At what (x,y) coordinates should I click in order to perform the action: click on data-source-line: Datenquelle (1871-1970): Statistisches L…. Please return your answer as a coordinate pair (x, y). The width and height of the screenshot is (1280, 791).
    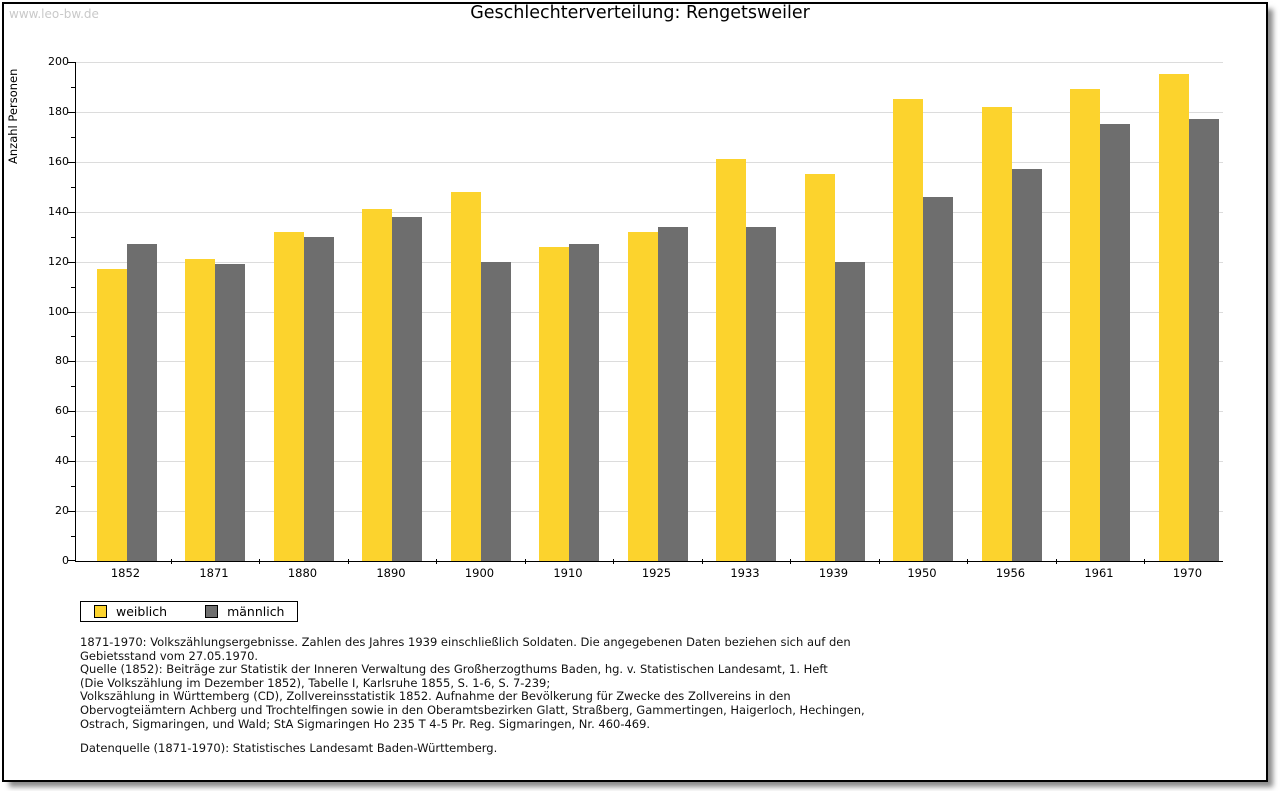
    Looking at the image, I should click on (289, 748).